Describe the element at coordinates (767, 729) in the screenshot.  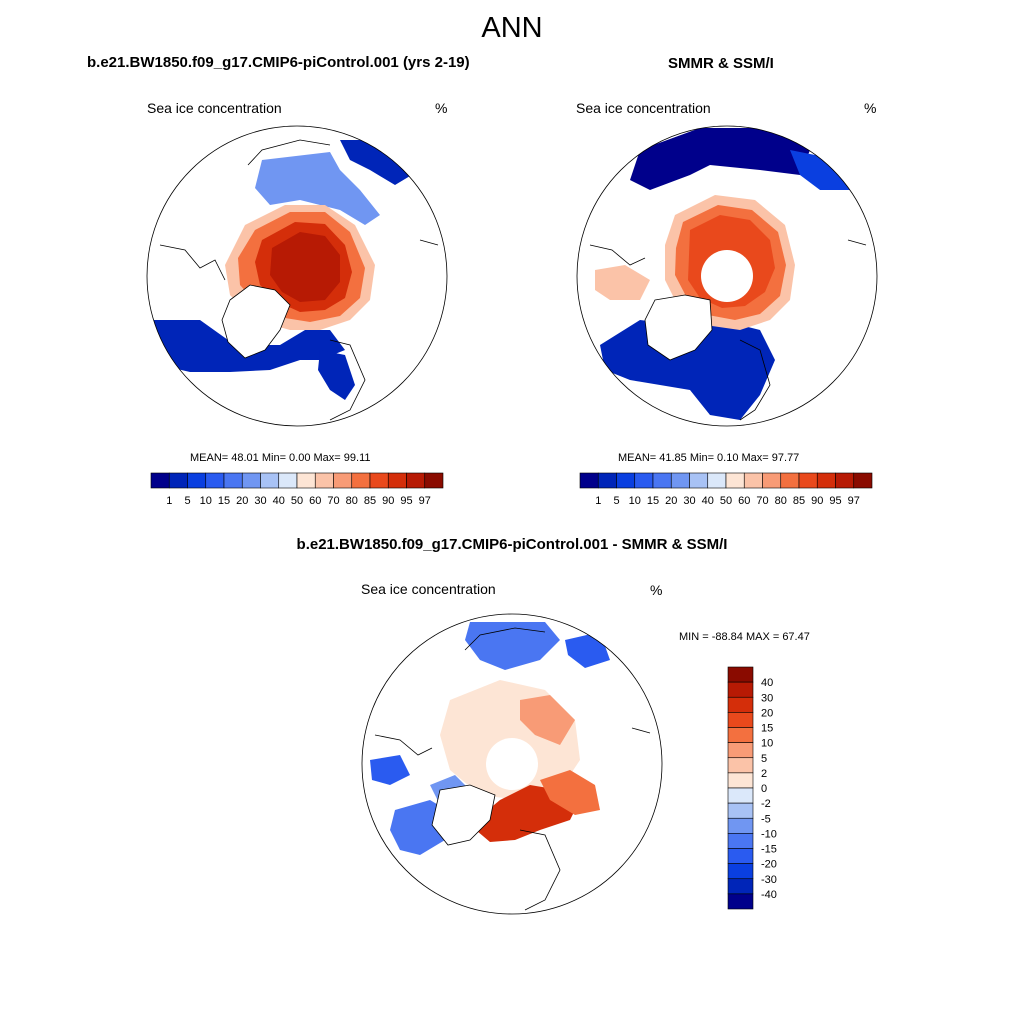
I see `diff-colorbar-tick-label: 15` at that location.